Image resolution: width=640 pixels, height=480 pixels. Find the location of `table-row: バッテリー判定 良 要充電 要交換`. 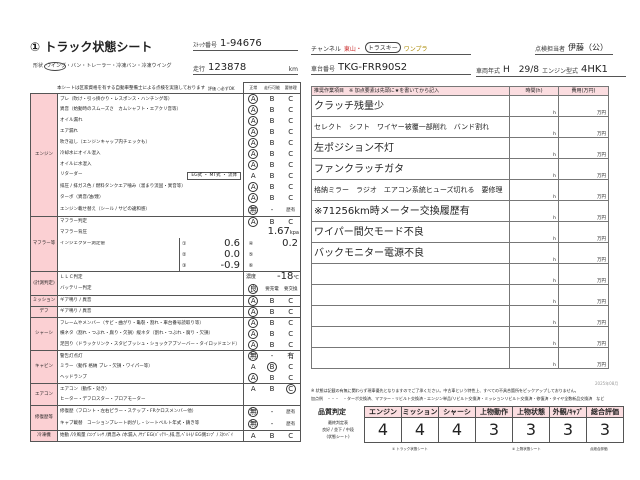

table-row: バッテリー判定 良 要充電 要交換 is located at coordinates (166, 289).